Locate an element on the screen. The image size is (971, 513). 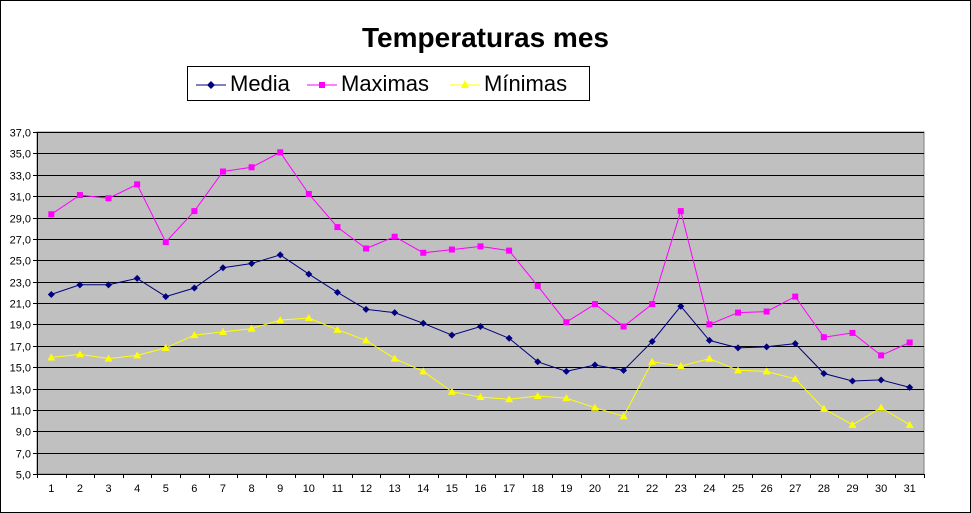
y-tick-label: 31,0 is located at coordinates (20, 198).